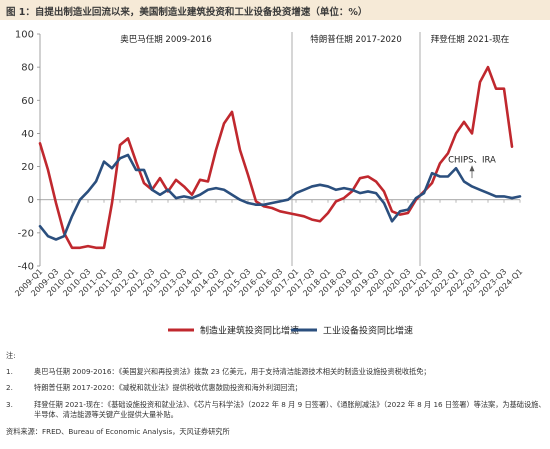 This screenshot has width=550, height=449. Describe the element at coordinates (27, 151) in the screenshot. I see `y-axis: -40 -20 0 20 40 60 80 100` at that location.